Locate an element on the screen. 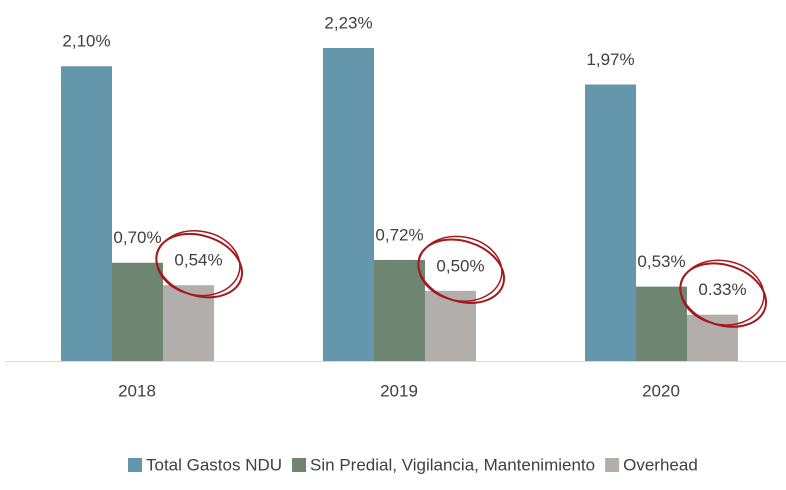  data-label: 0,50% is located at coordinates (460, 265).